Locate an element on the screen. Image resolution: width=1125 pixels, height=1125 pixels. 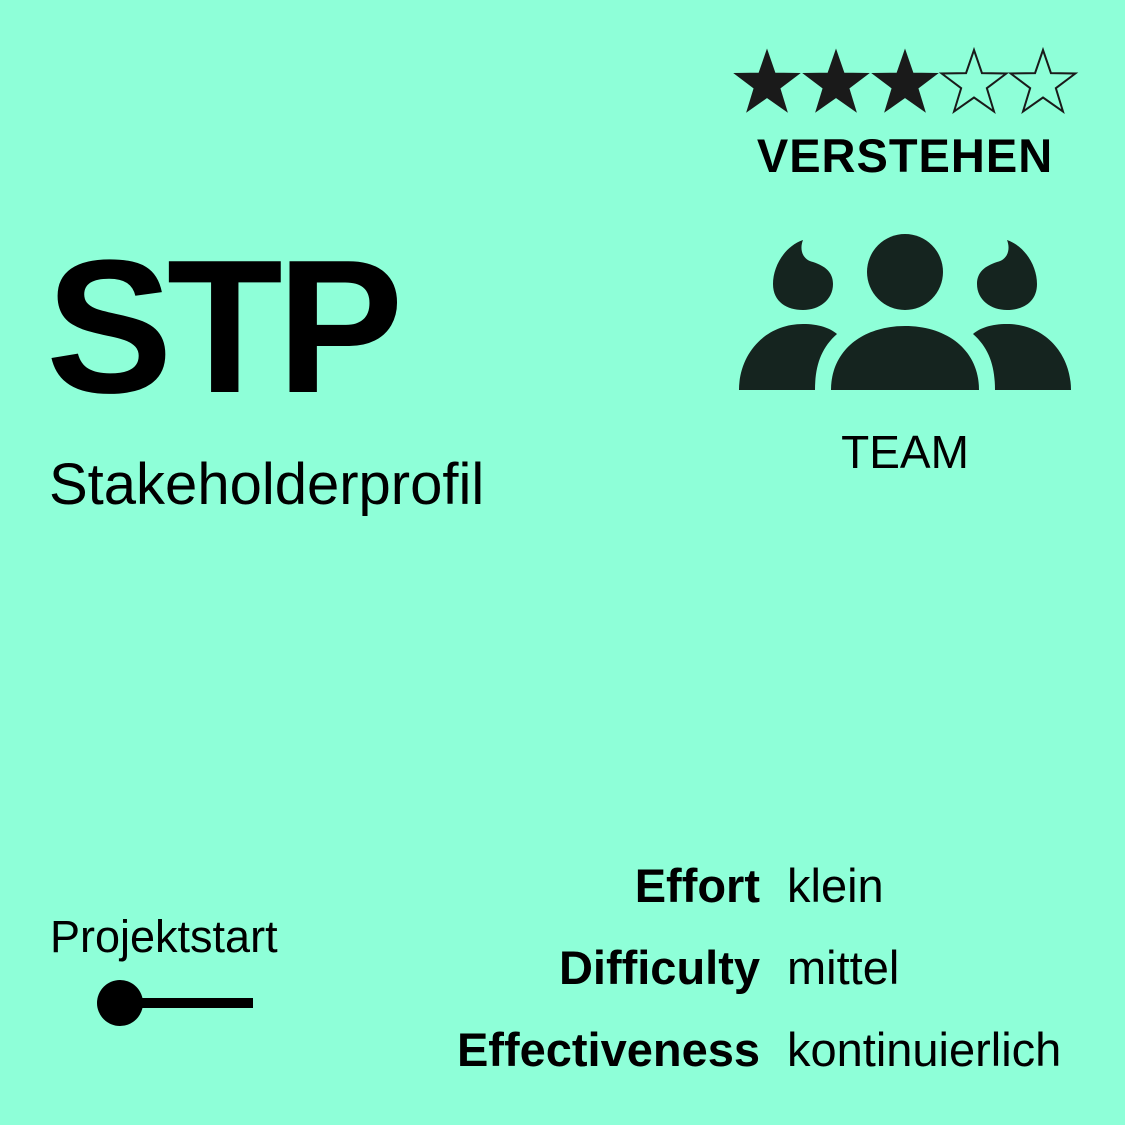
level-label: VERSTEHEN is located at coordinates (905, 155).